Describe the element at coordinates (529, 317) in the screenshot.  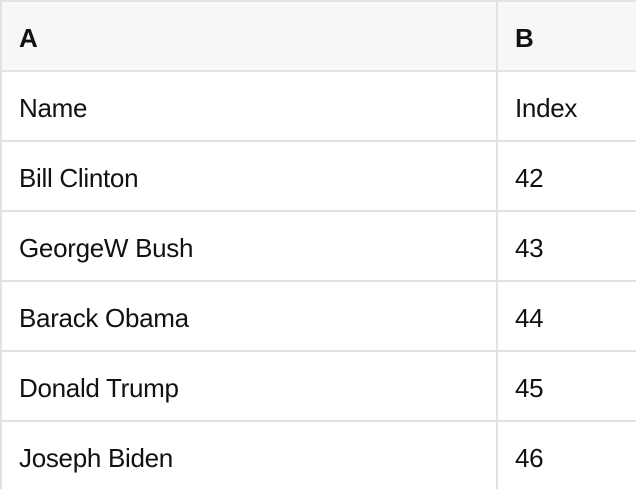
I see `cell-value: 44` at that location.